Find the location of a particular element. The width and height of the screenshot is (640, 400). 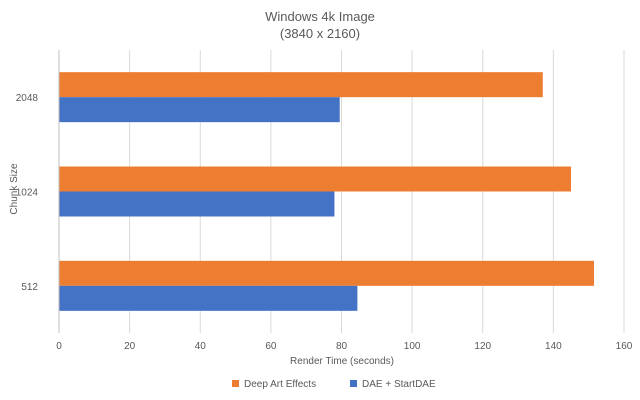

legend-swatch-deep-art-effects is located at coordinates (235, 383).